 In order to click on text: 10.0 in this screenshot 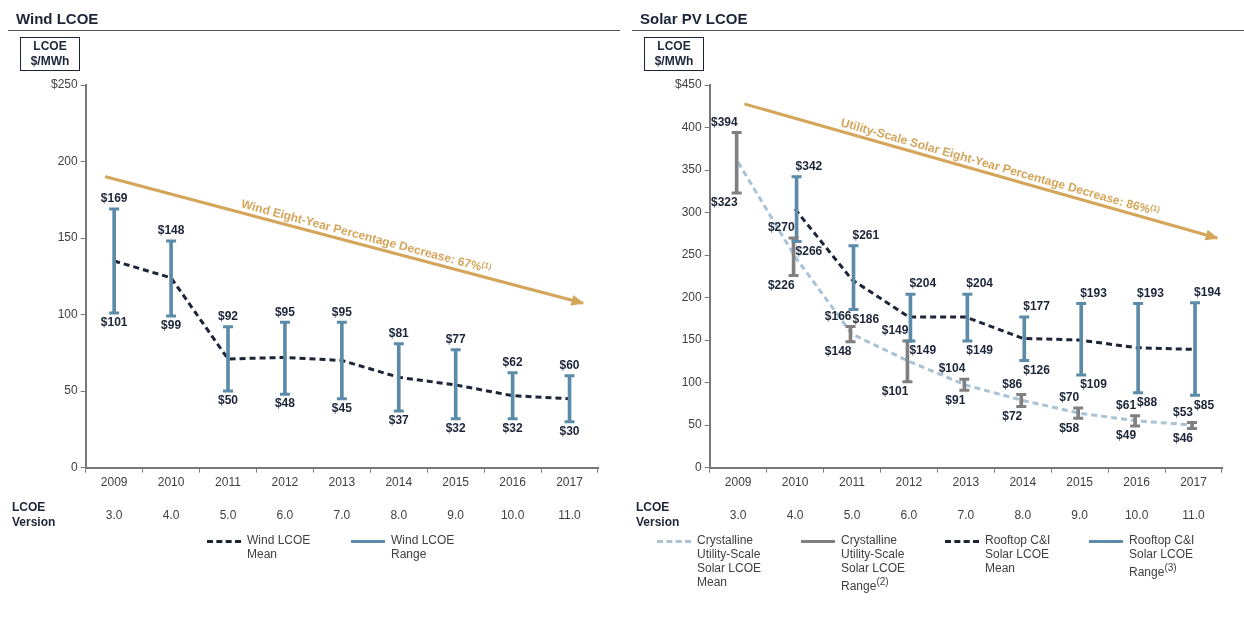, I will do `click(512, 514)`.